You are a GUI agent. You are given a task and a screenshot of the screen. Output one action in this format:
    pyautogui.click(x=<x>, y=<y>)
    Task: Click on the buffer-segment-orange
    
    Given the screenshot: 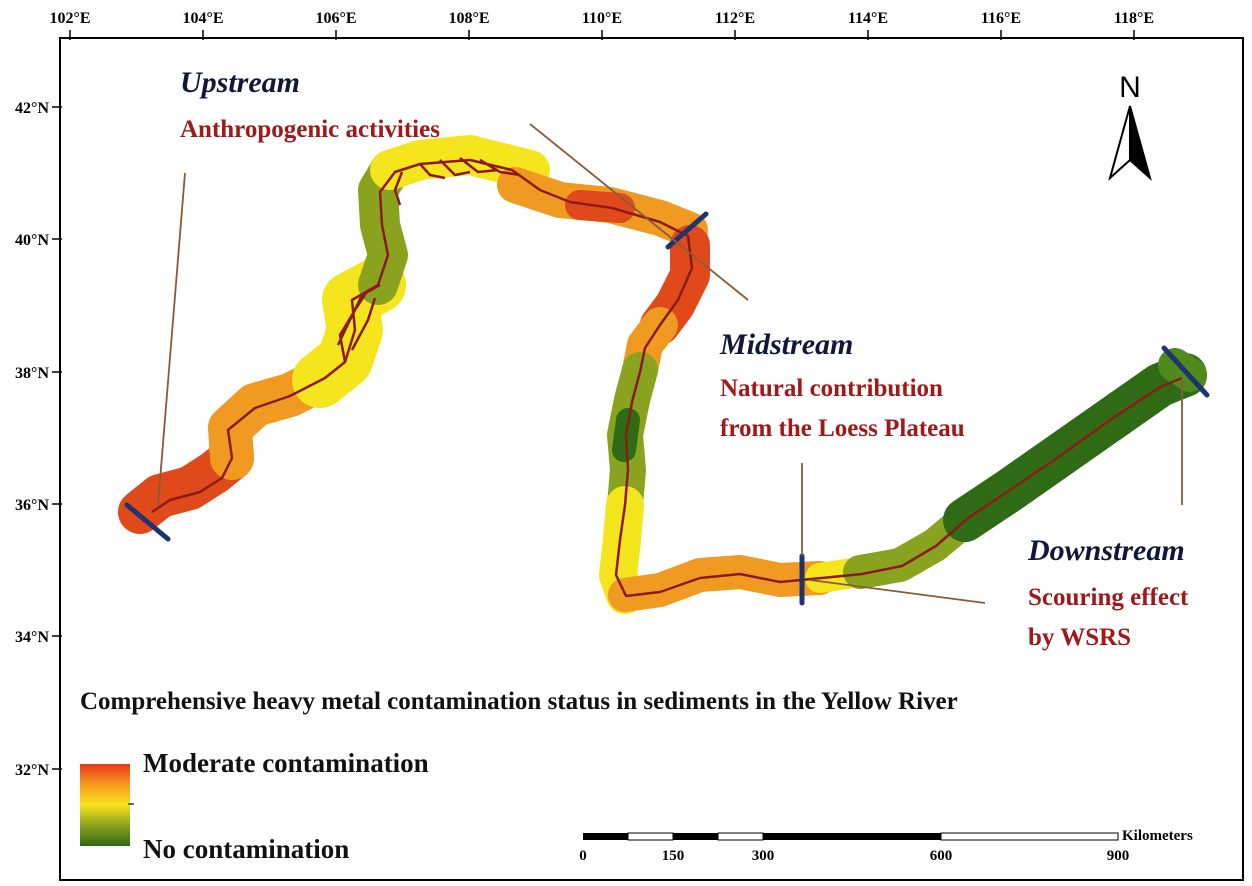 What is the action you would take?
    pyautogui.click(x=722, y=583)
    